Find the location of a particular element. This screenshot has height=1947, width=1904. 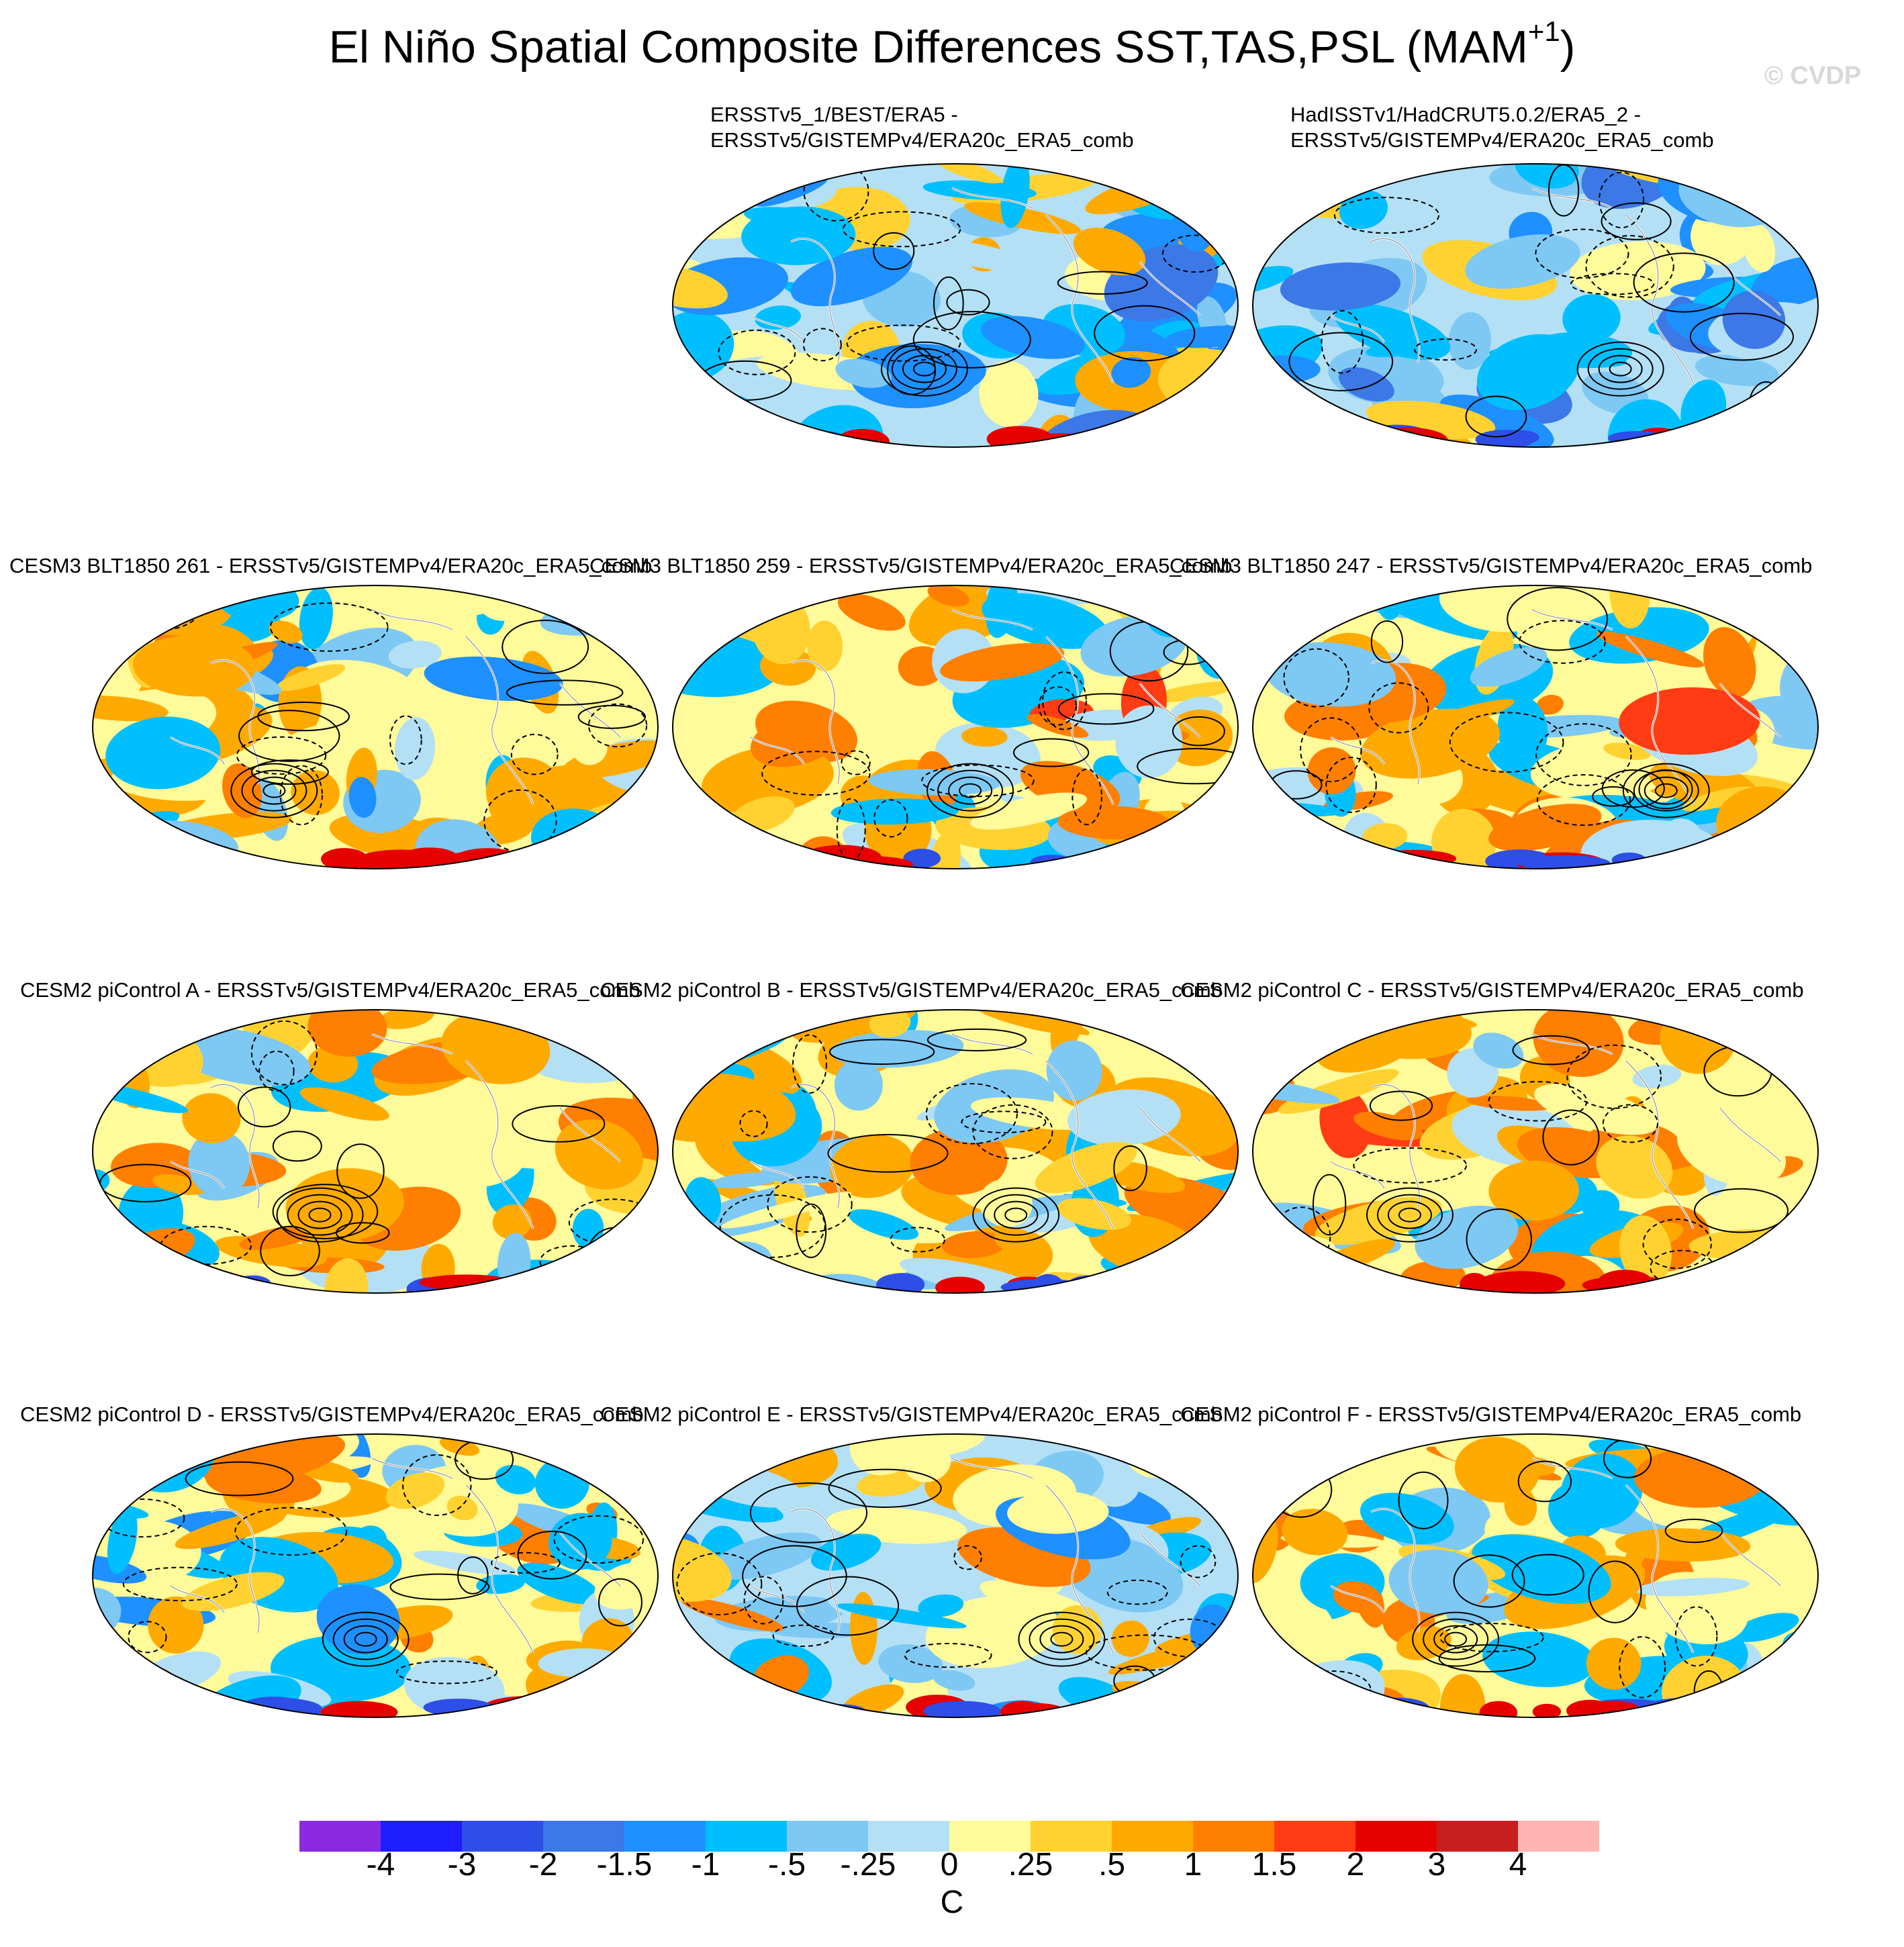

colorbar-tick-label: 4 is located at coordinates (1518, 1865).